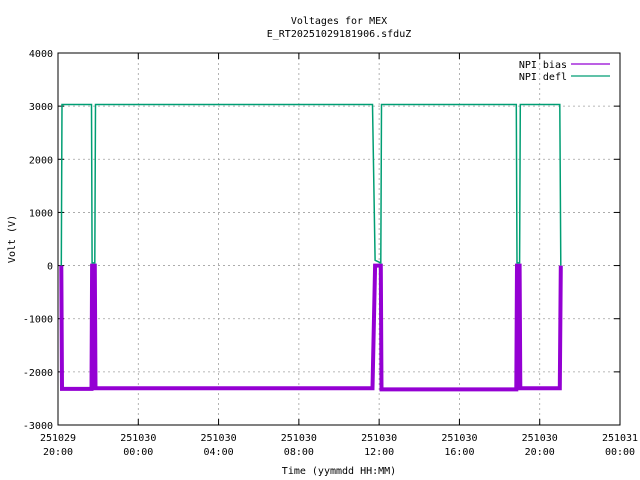  I want to click on x-axis-label: Time (yymmdd HH:MM), so click(339, 471).